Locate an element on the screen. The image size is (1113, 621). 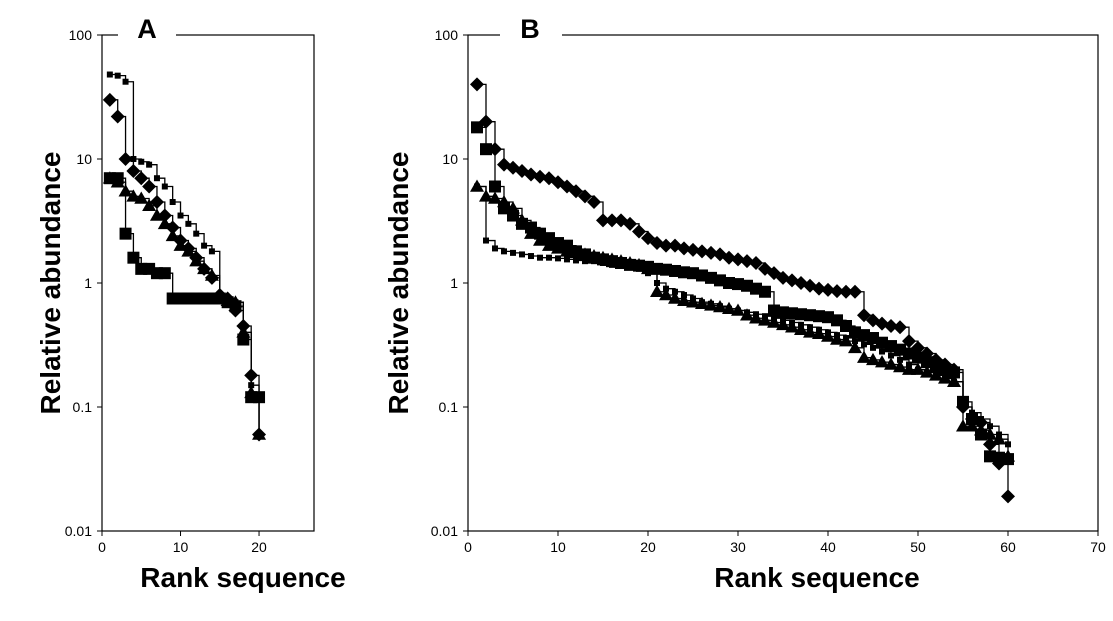
x-tick-label: 40 is located at coordinates (828, 547).